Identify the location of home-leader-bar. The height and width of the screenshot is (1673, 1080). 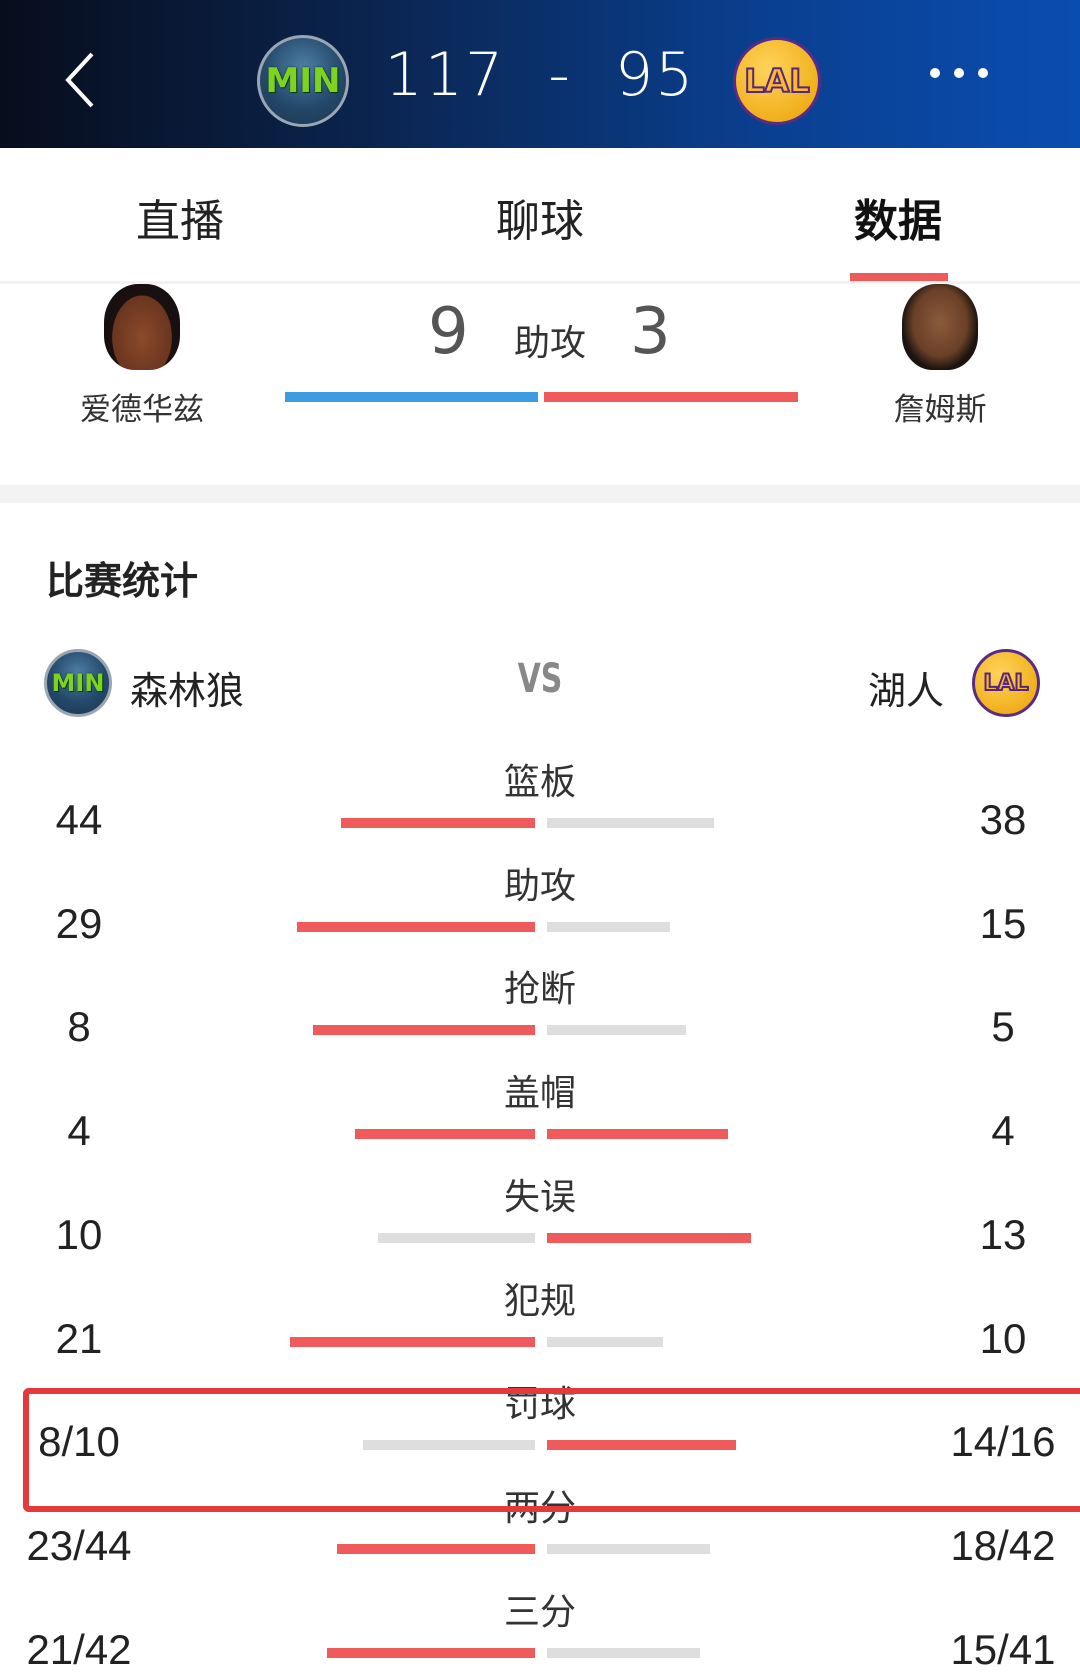
(411, 397).